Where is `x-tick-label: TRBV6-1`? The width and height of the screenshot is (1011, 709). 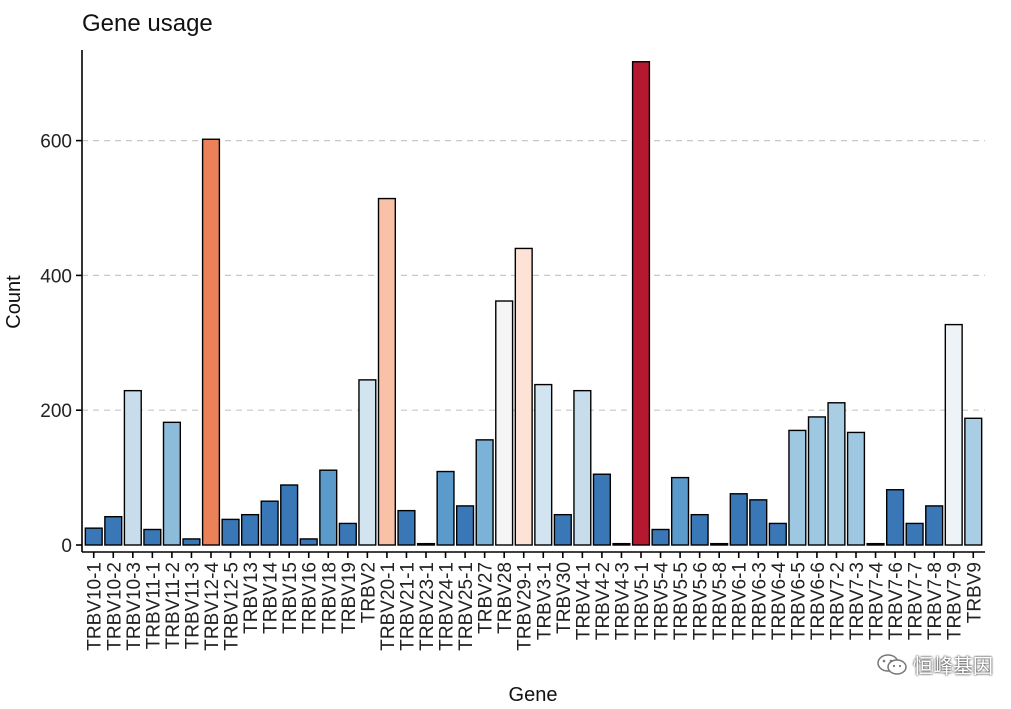 x-tick-label: TRBV6-1 is located at coordinates (740, 601).